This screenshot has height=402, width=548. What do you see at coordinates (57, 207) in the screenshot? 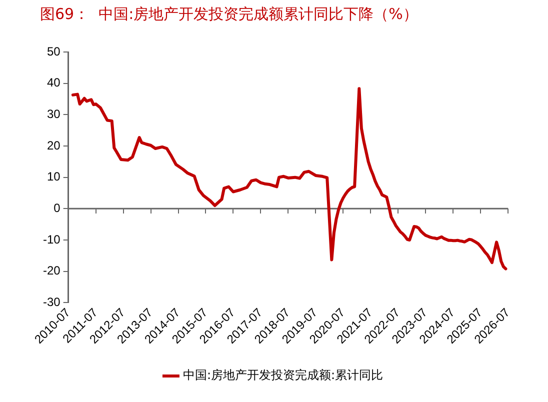
I see `y-tick-label: 0` at bounding box center [57, 207].